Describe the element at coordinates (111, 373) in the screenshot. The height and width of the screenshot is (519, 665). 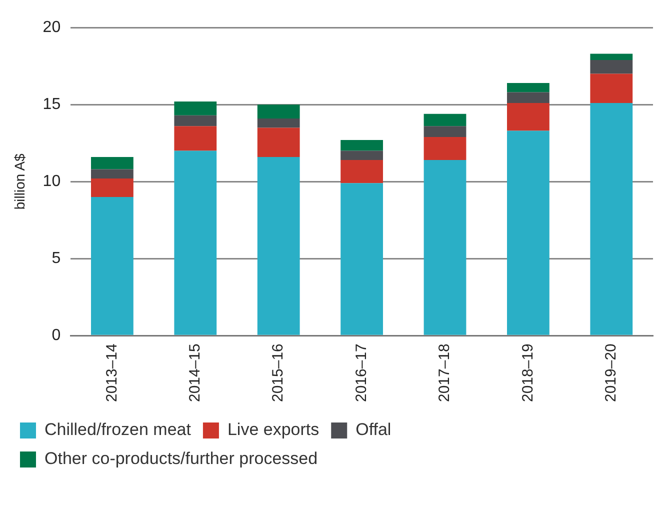
I see `x-tick-label: 2013–14` at that location.